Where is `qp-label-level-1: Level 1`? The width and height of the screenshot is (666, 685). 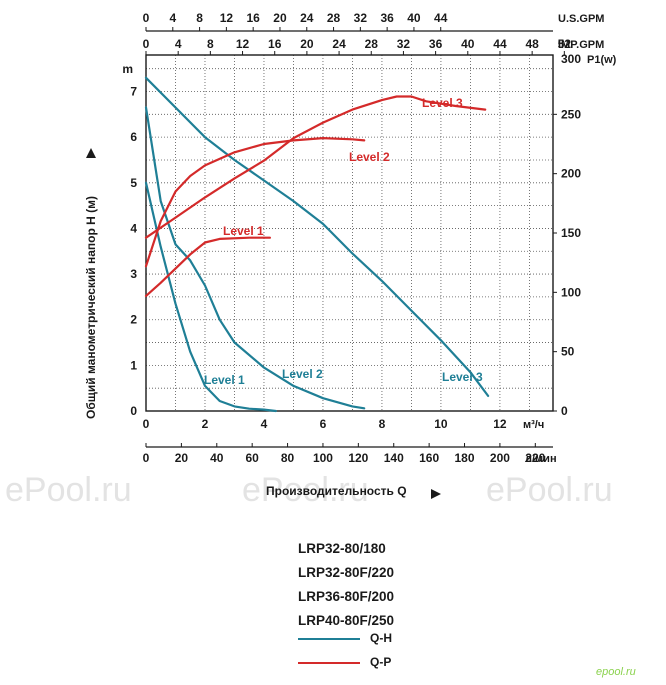 qp-label-level-1: Level 1 is located at coordinates (243, 231).